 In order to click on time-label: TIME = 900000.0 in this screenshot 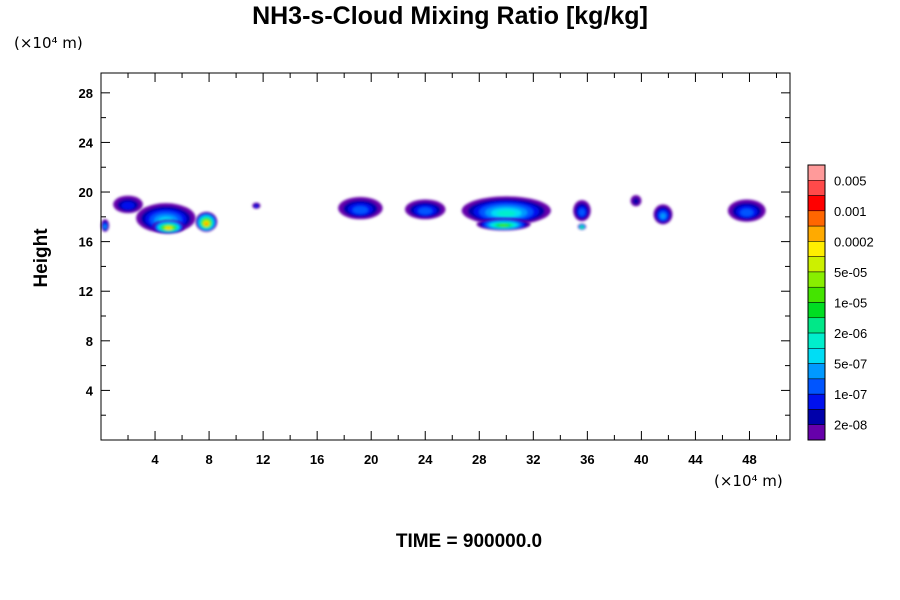, I will do `click(469, 541)`.